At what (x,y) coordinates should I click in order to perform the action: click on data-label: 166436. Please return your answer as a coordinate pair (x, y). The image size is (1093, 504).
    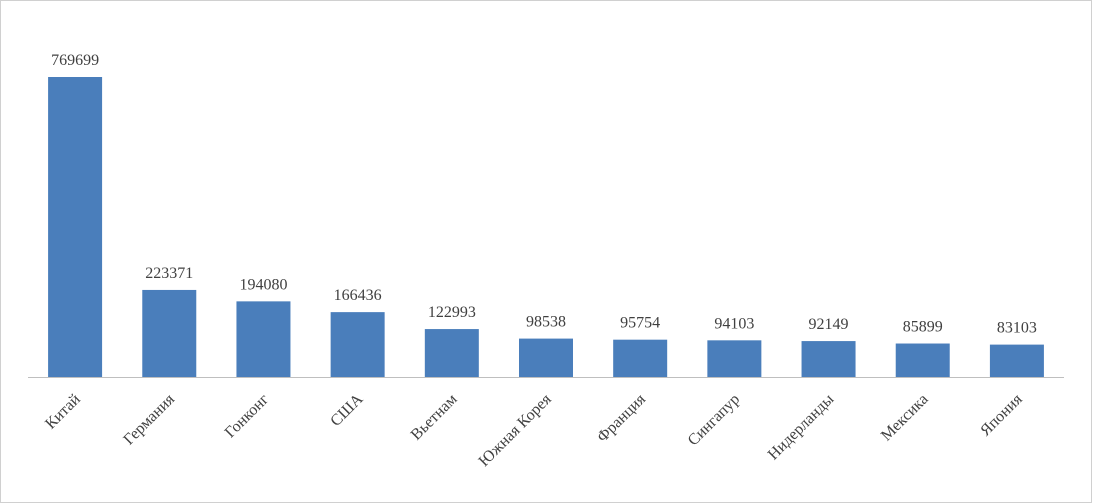
    Looking at the image, I should click on (358, 295).